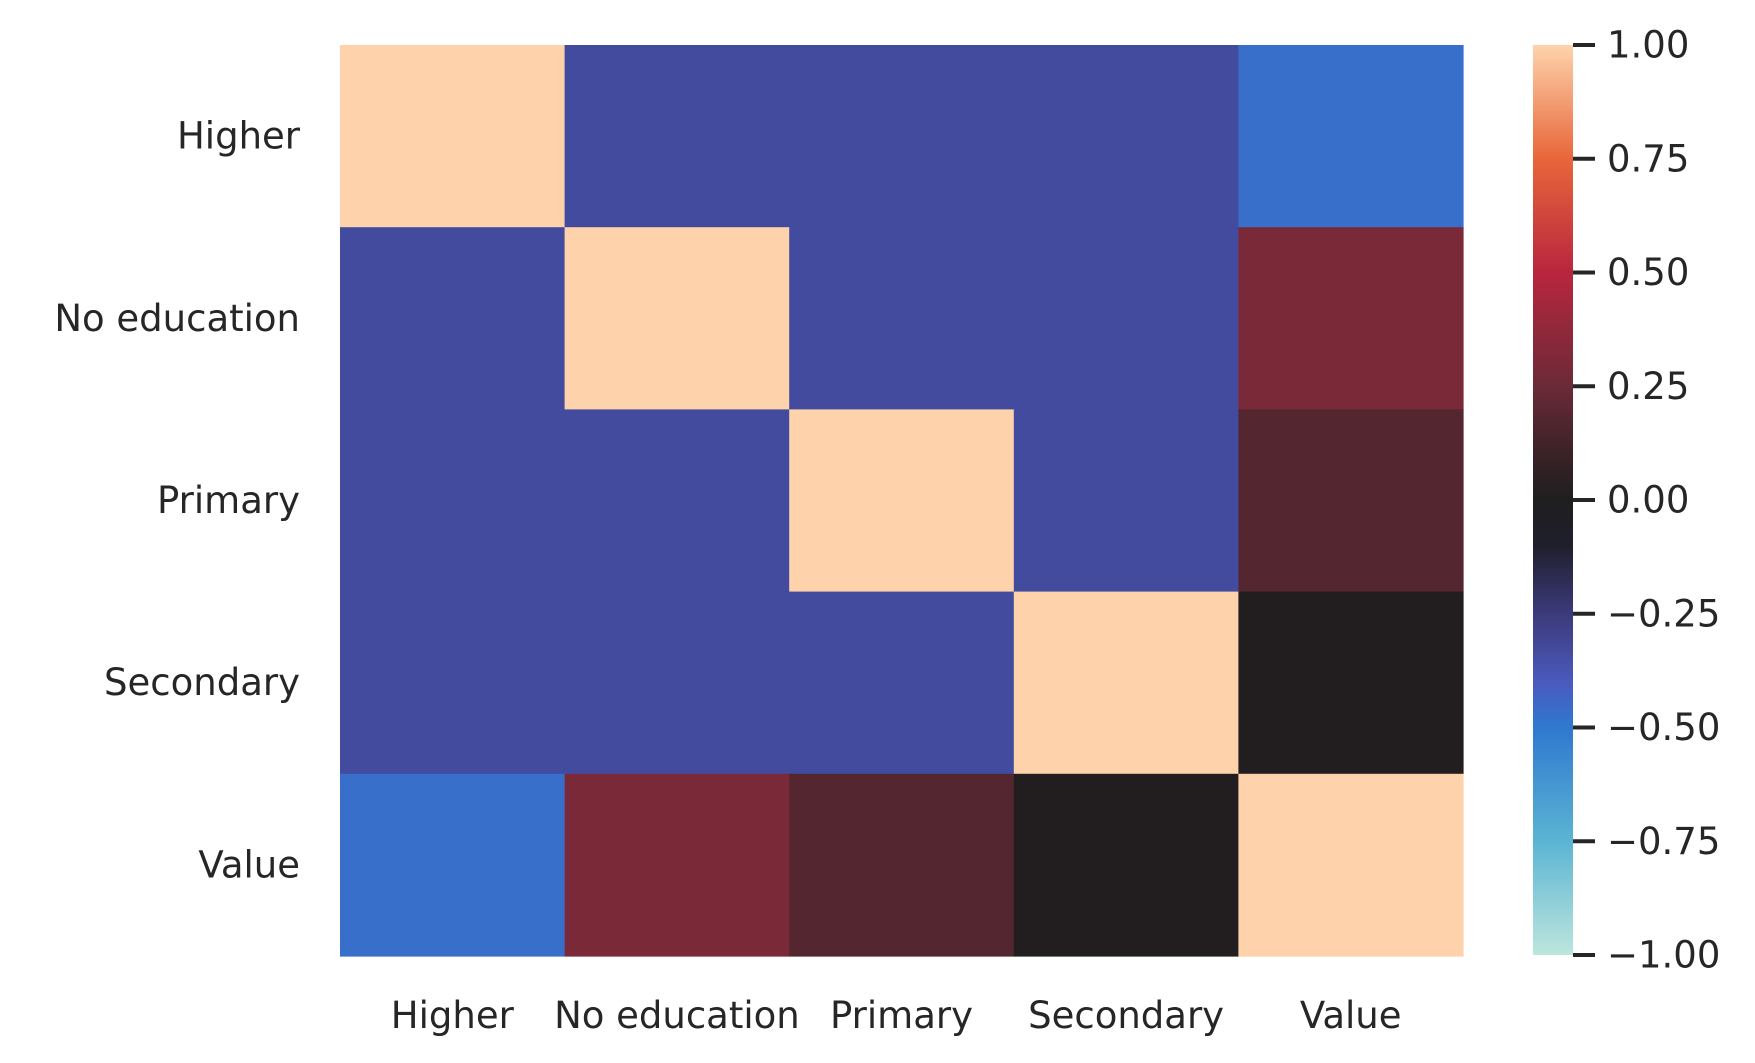 Image resolution: width=1755 pixels, height=1063 pixels. Describe the element at coordinates (1648, 45) in the screenshot. I see `colorbar-tick-label: 1.00` at that location.